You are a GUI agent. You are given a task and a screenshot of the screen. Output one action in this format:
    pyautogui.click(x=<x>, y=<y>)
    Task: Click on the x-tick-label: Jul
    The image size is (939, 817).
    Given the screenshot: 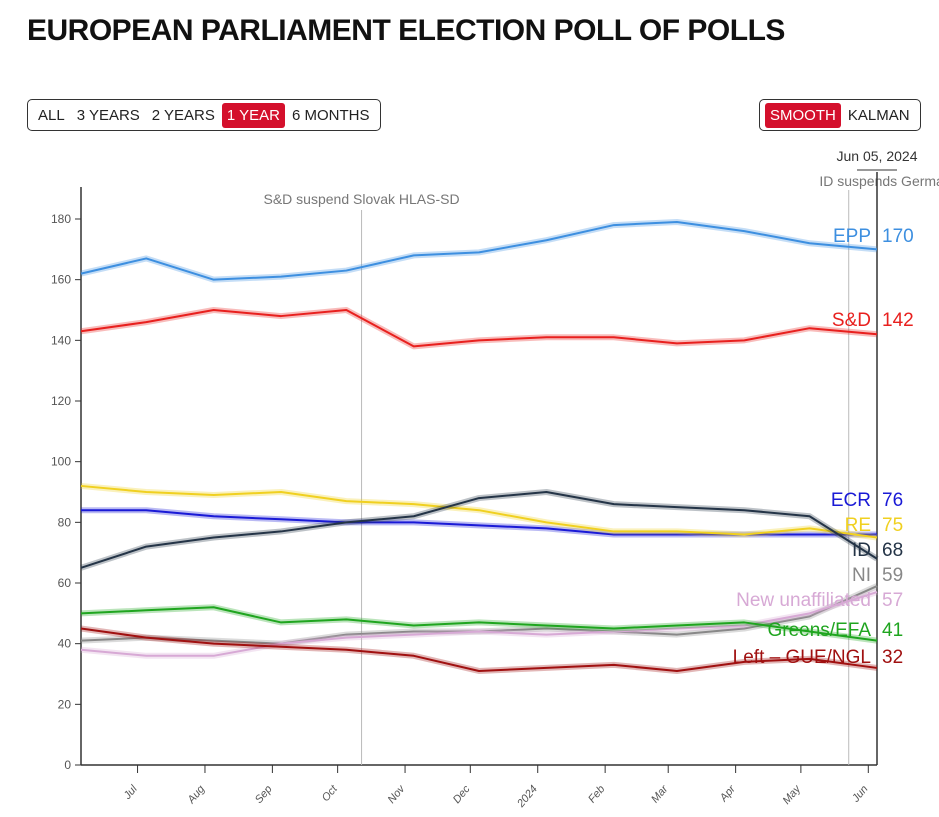 What is the action you would take?
    pyautogui.click(x=130, y=793)
    